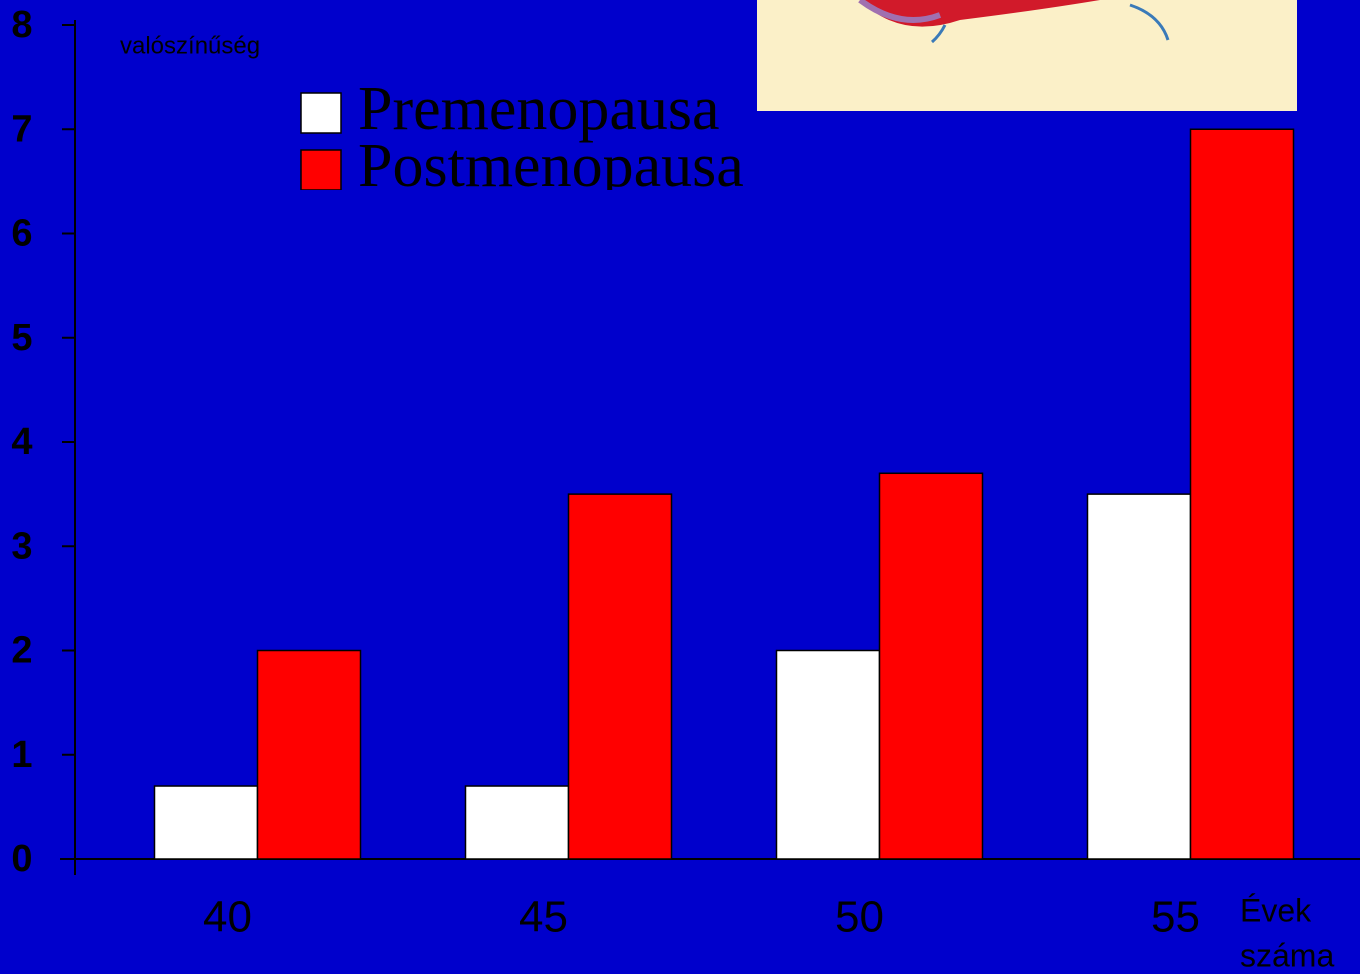 The height and width of the screenshot is (974, 1360). Describe the element at coordinates (190, 45) in the screenshot. I see `y-axis-label: valószínűség` at that location.